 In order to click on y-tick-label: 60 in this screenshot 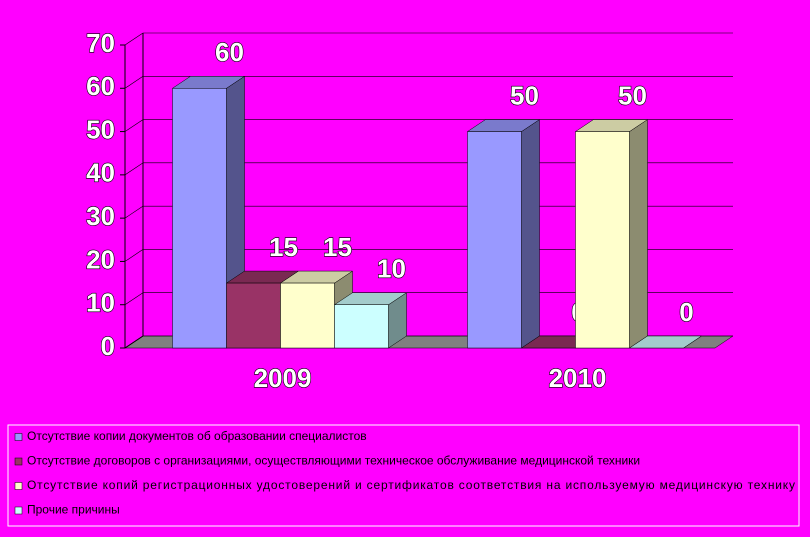, I will do `click(100, 86)`.